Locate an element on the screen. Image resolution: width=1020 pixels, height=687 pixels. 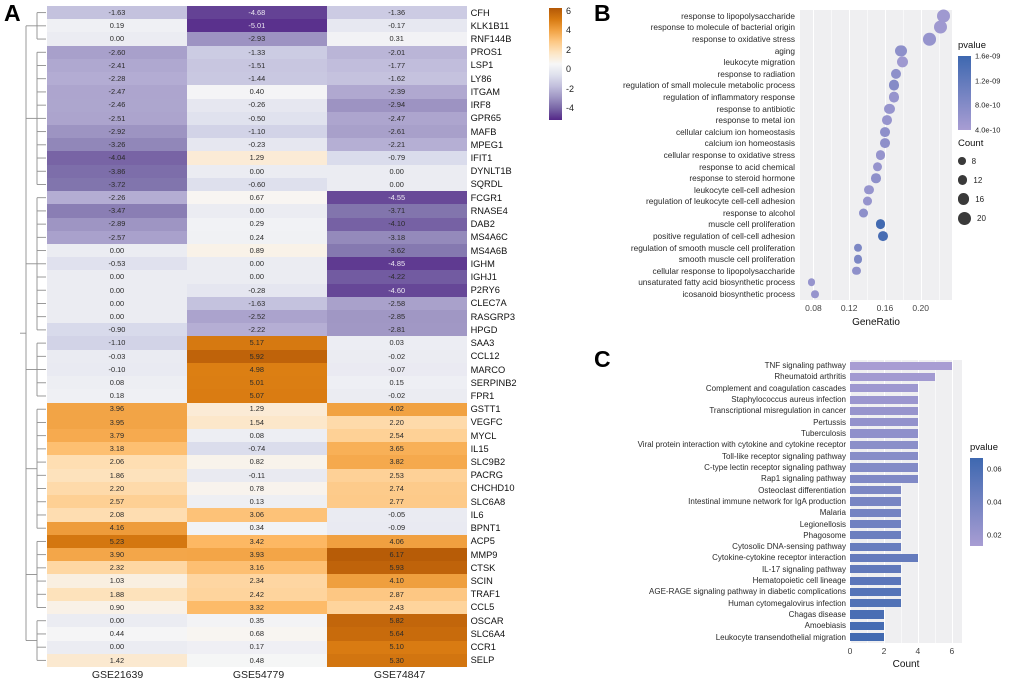
heatmap-row: 4.16 0.34 -0.09 BPNT1 is located at coordinates (294, 528).